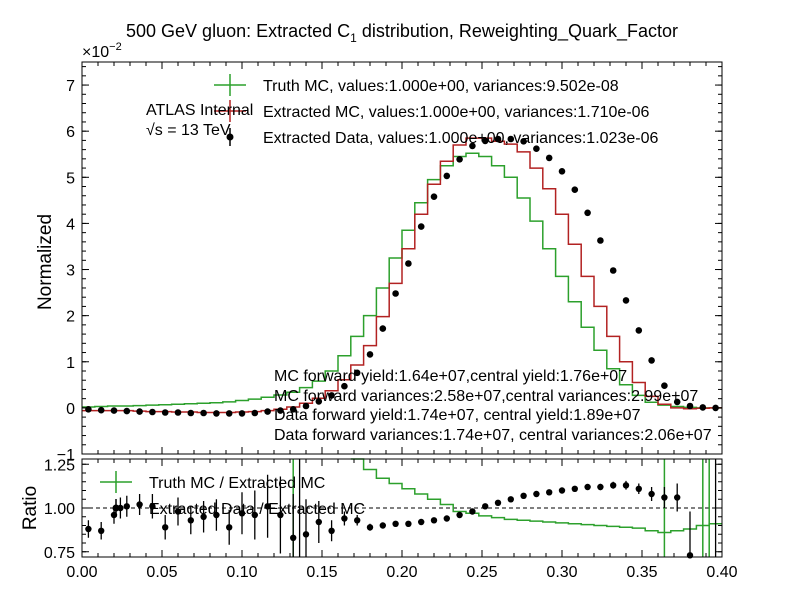  What do you see at coordinates (30, 508) in the screenshot?
I see `ratio-y-axis-label: Ratio` at bounding box center [30, 508].